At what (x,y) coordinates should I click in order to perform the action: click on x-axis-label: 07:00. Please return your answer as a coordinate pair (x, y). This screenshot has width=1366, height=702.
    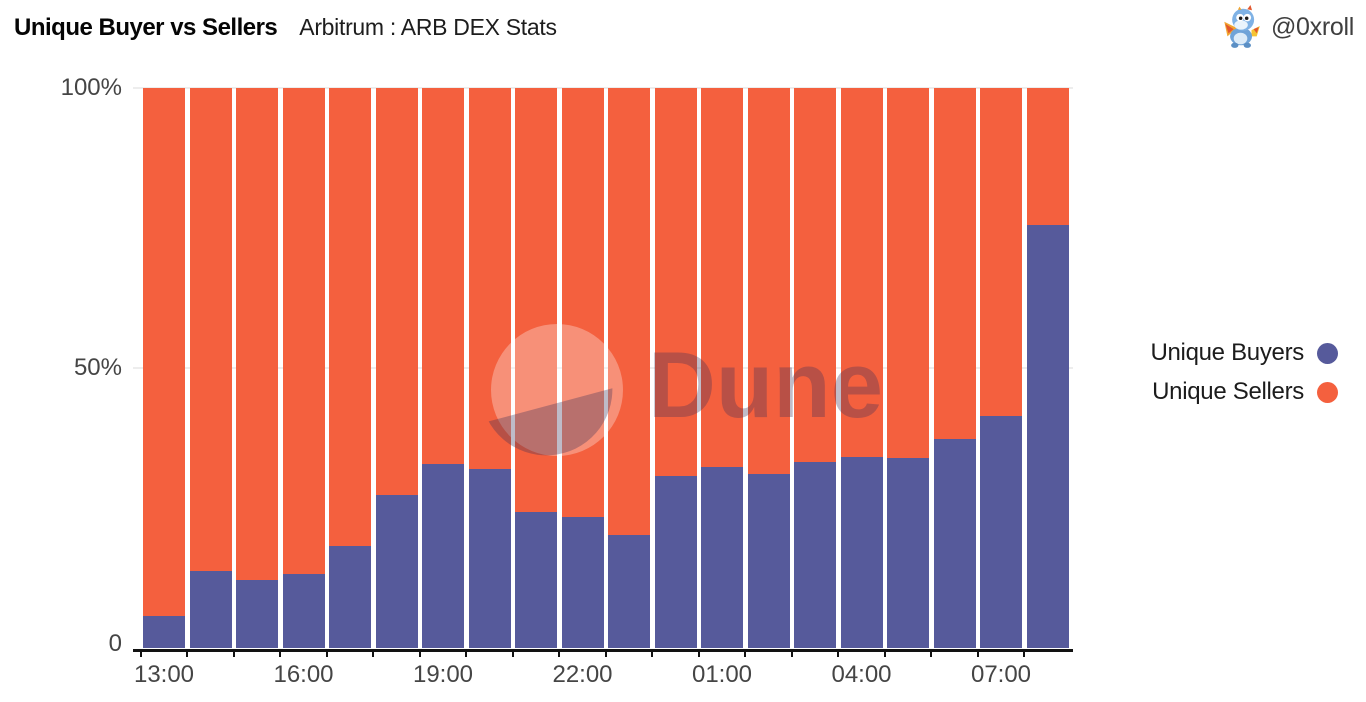
    Looking at the image, I should click on (1001, 674).